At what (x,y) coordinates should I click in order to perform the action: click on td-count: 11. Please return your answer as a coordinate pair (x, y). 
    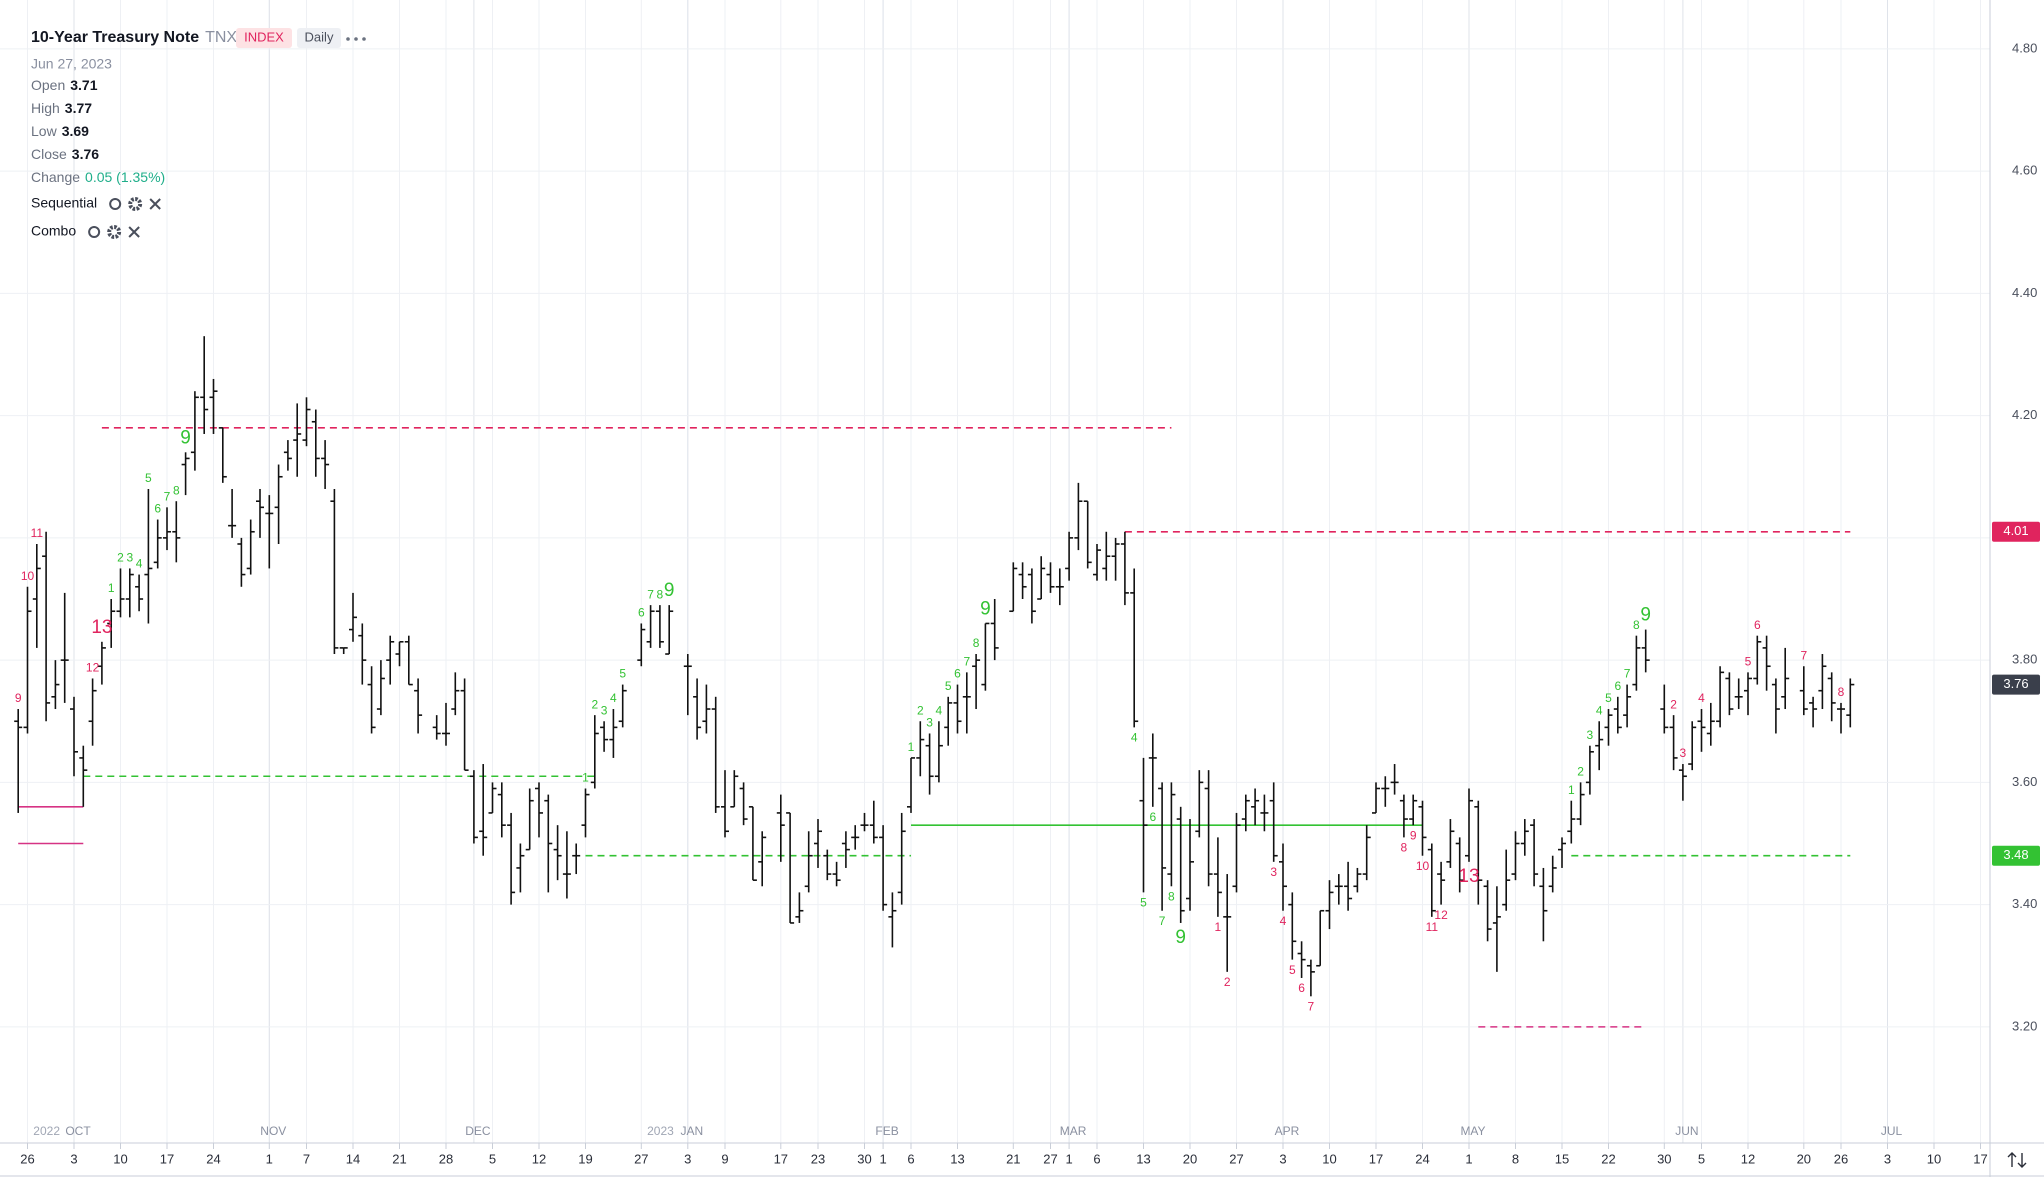
    Looking at the image, I should click on (1432, 927).